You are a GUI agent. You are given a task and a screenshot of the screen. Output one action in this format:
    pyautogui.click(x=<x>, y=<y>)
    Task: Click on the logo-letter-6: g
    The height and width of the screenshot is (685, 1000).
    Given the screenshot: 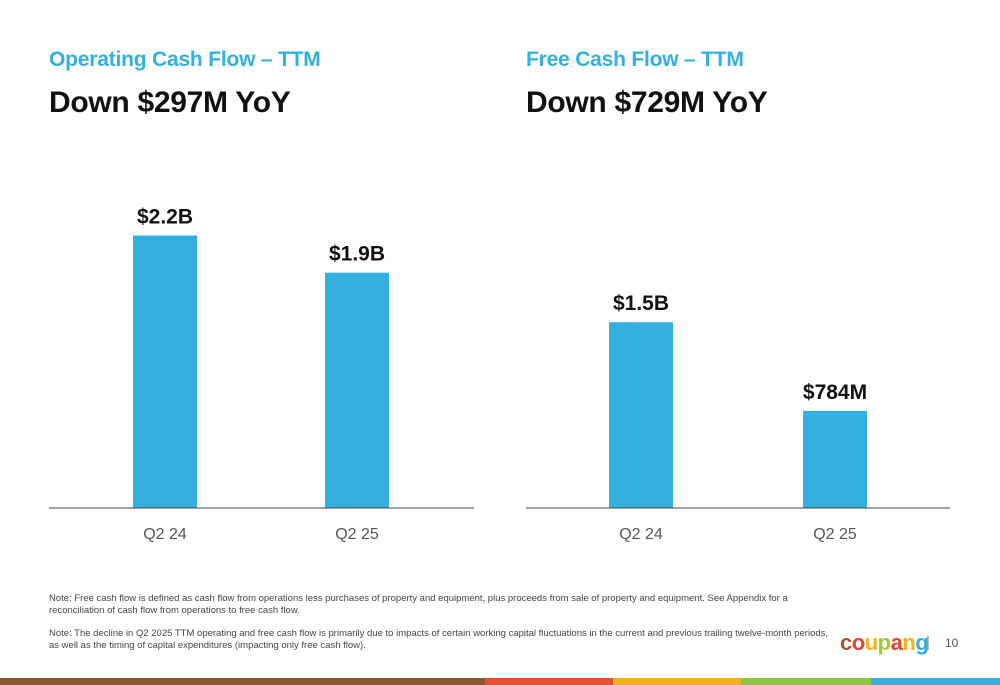 What is the action you would take?
    pyautogui.click(x=922, y=642)
    